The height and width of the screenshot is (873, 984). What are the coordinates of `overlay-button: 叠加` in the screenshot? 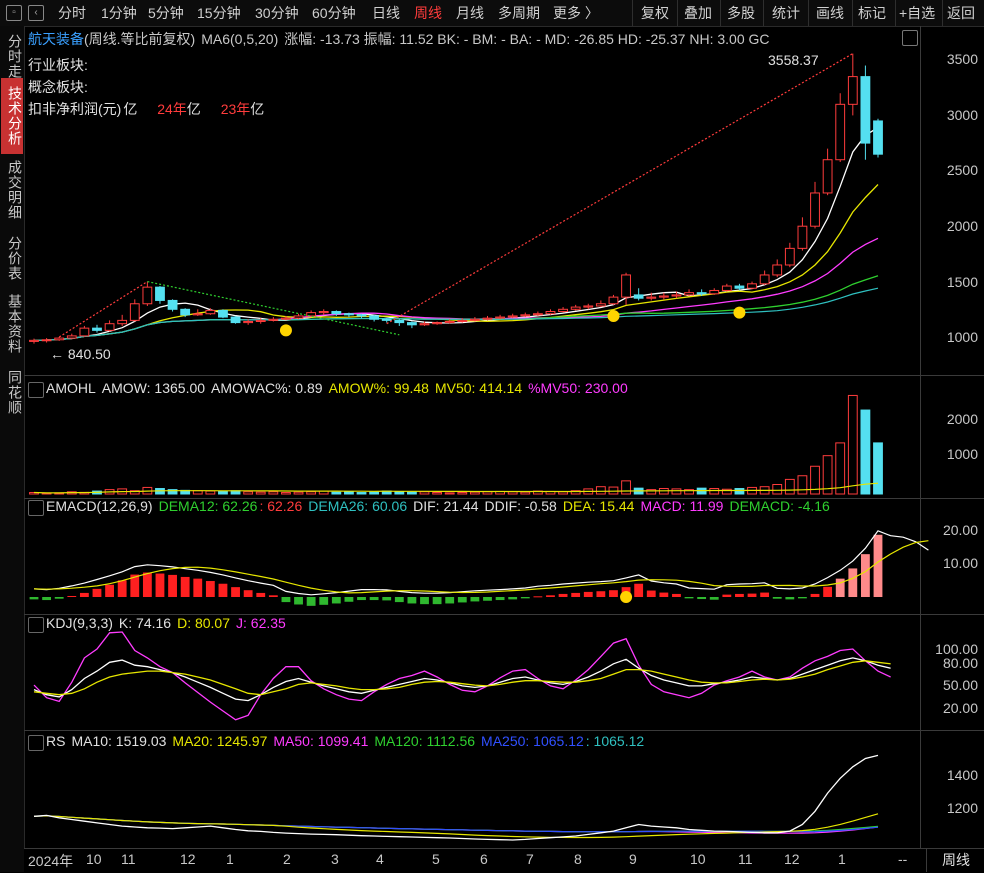 It's located at (698, 13).